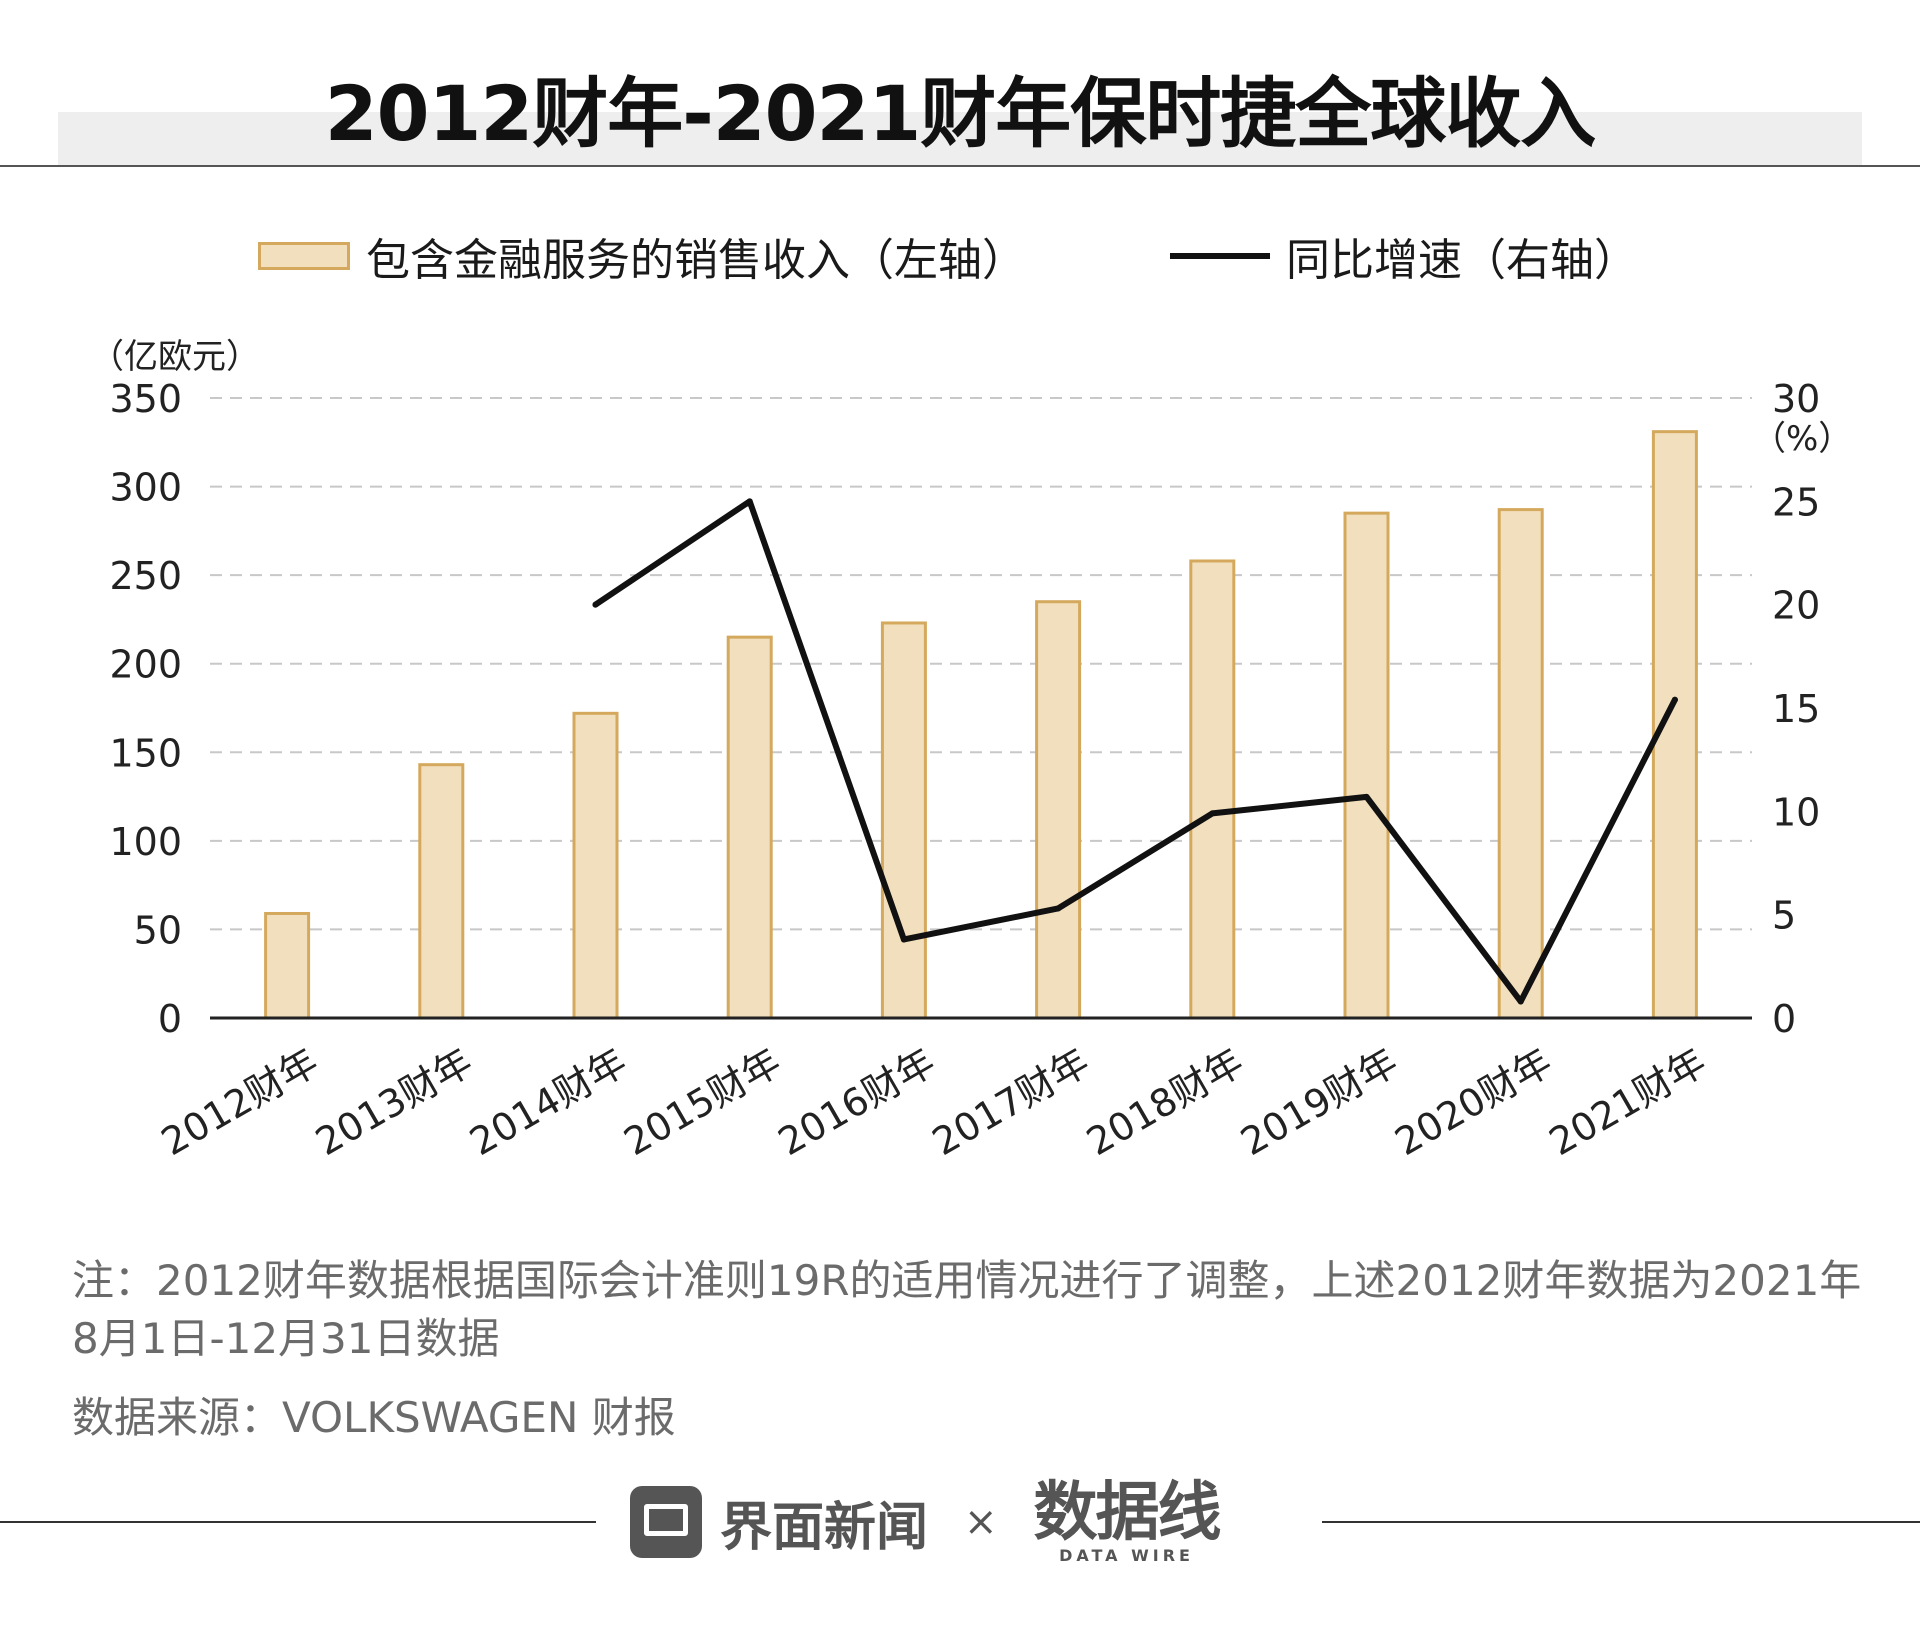  What do you see at coordinates (1784, 916) in the screenshot?
I see `right-tick-label: 5` at bounding box center [1784, 916].